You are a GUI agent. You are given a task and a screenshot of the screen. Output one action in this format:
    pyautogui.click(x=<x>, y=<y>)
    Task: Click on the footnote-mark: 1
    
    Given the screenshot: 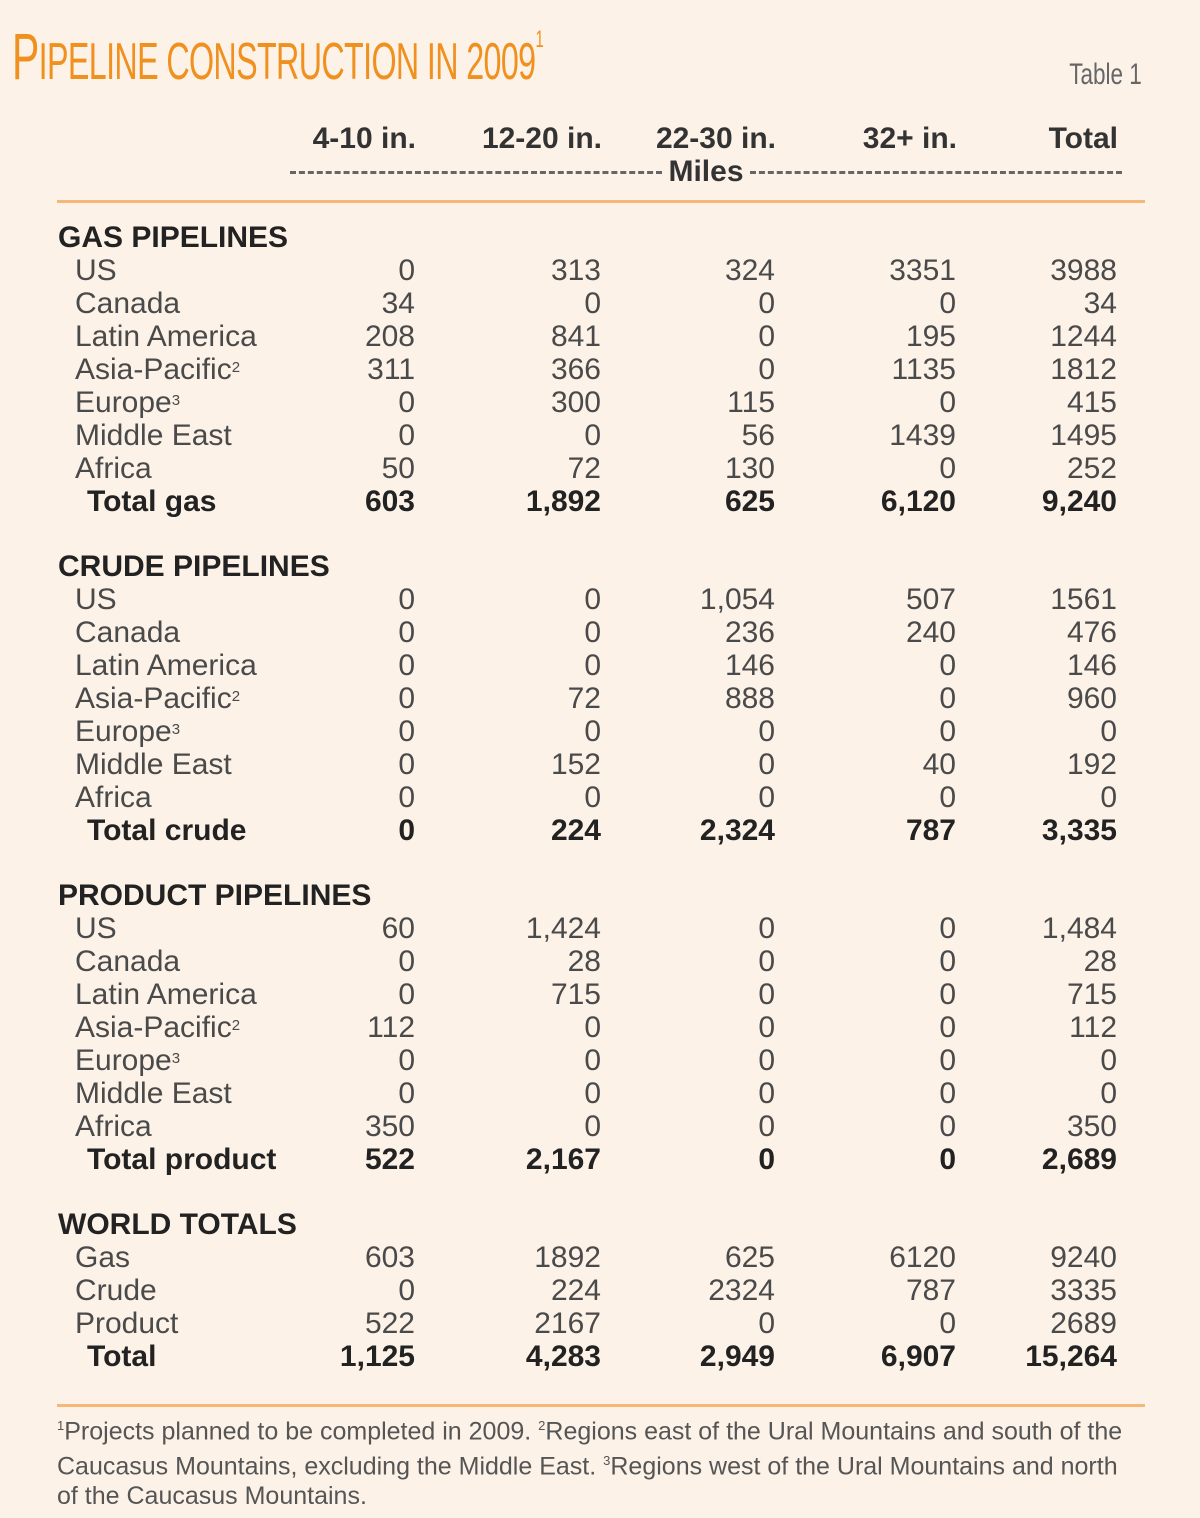 What is the action you would take?
    pyautogui.click(x=61, y=1425)
    